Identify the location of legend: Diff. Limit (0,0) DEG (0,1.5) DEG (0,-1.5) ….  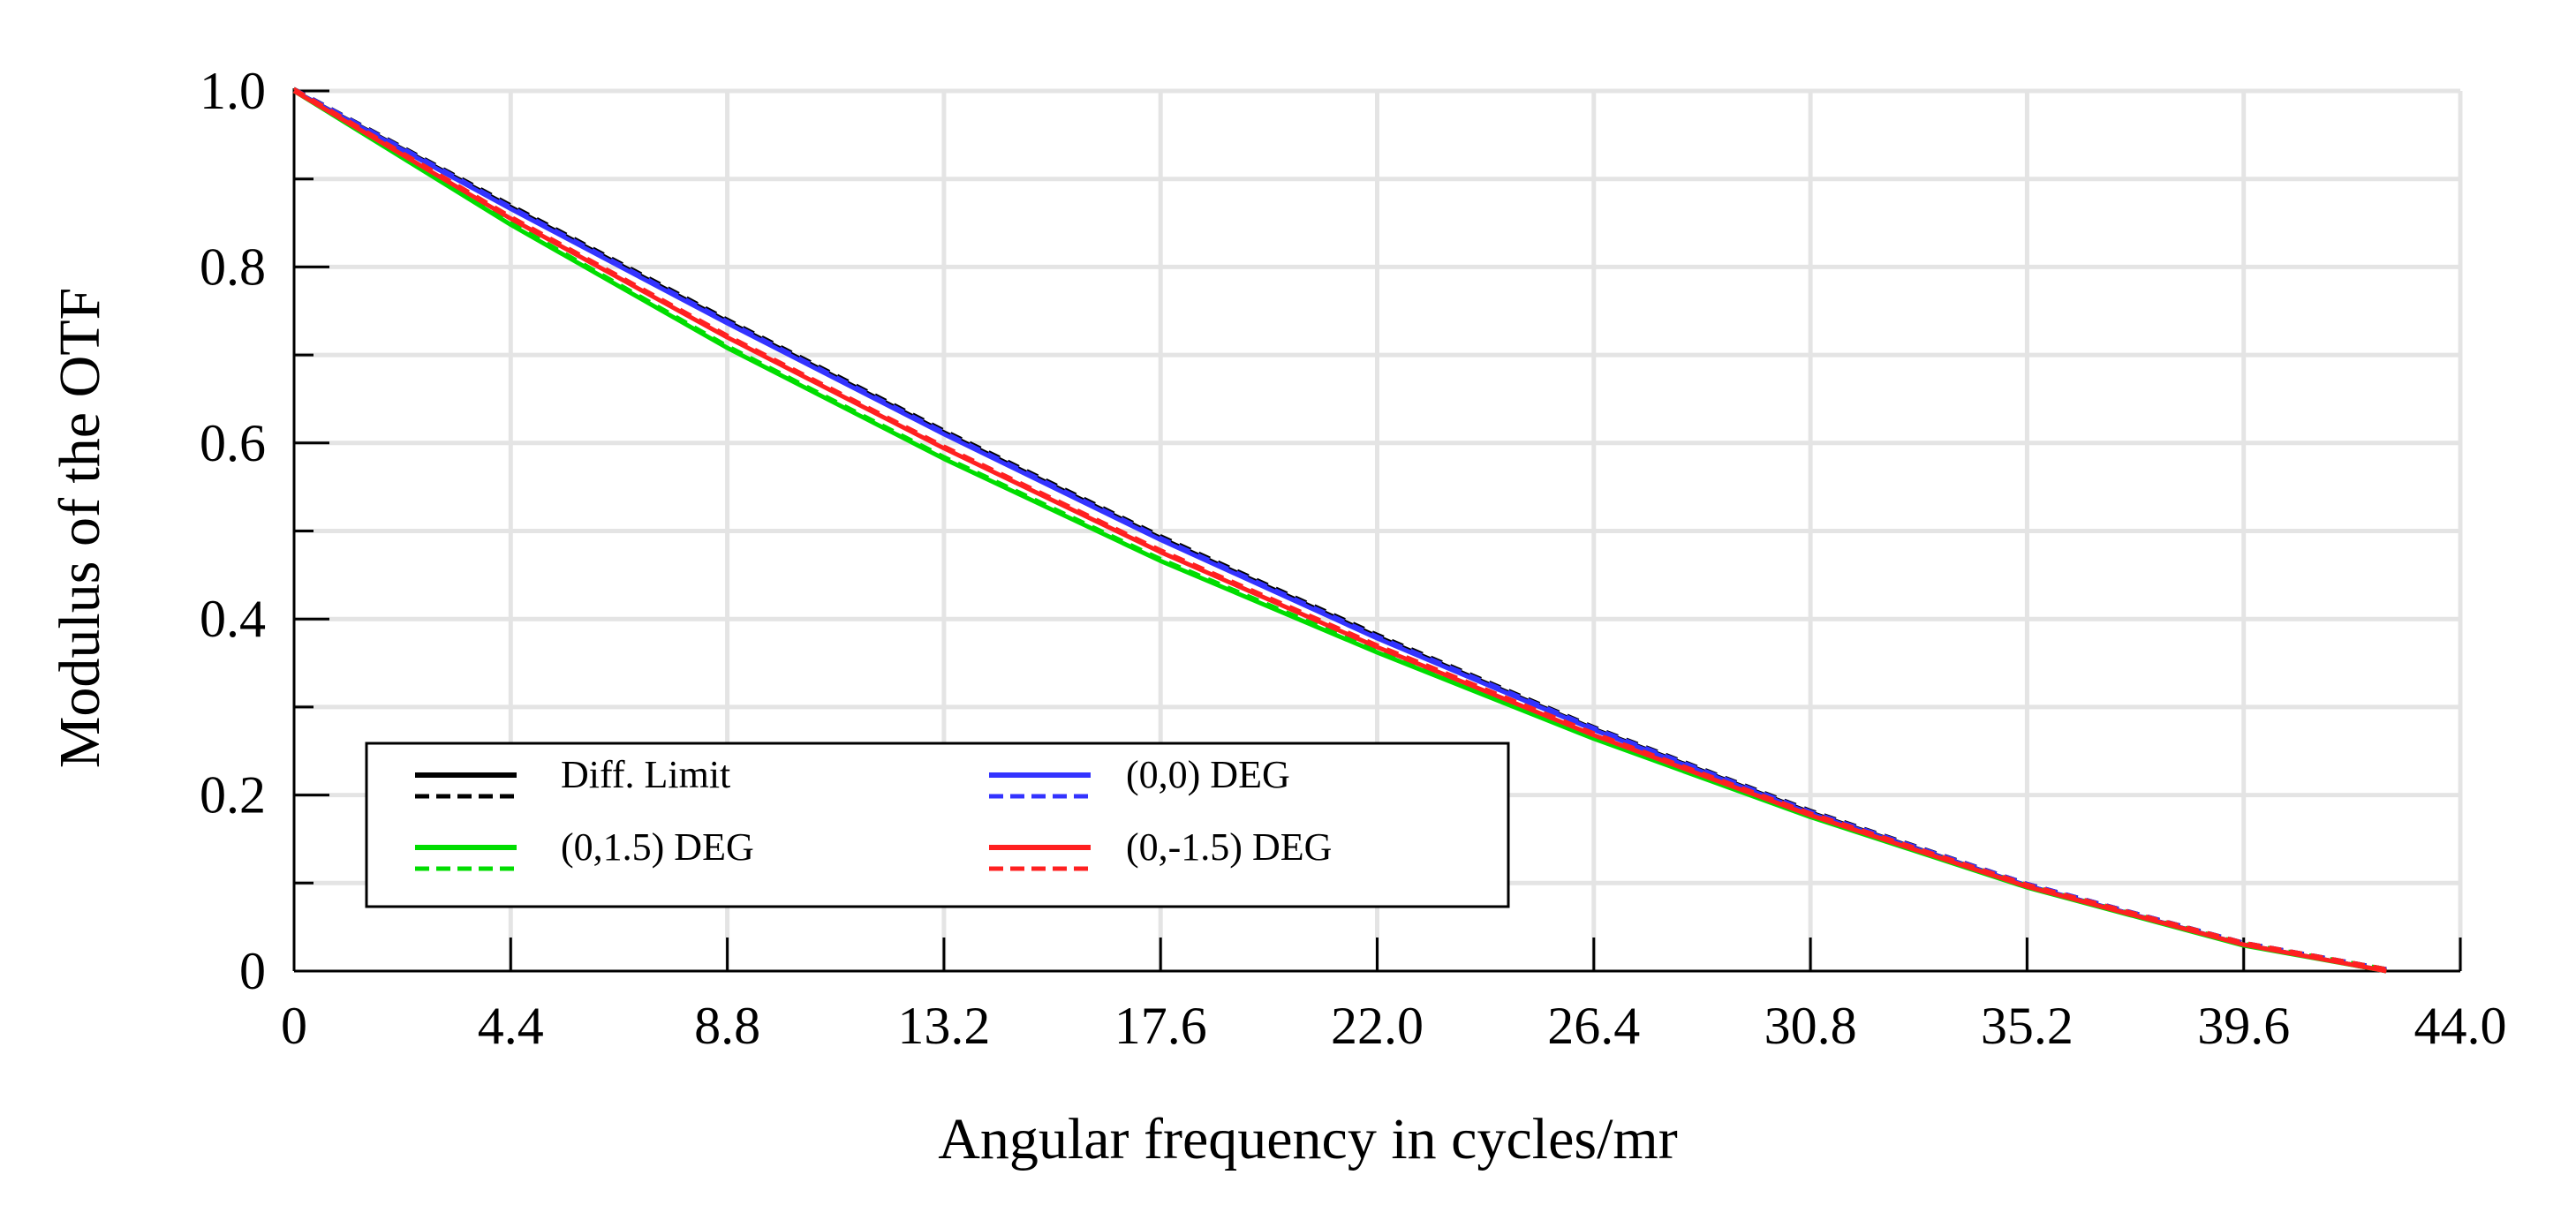
(937, 825).